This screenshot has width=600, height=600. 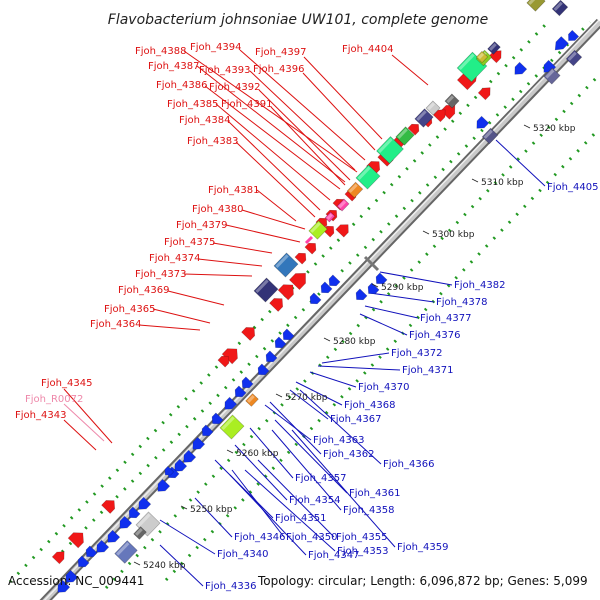 I want to click on locus-label: Fjoh_4376, so click(x=434, y=335).